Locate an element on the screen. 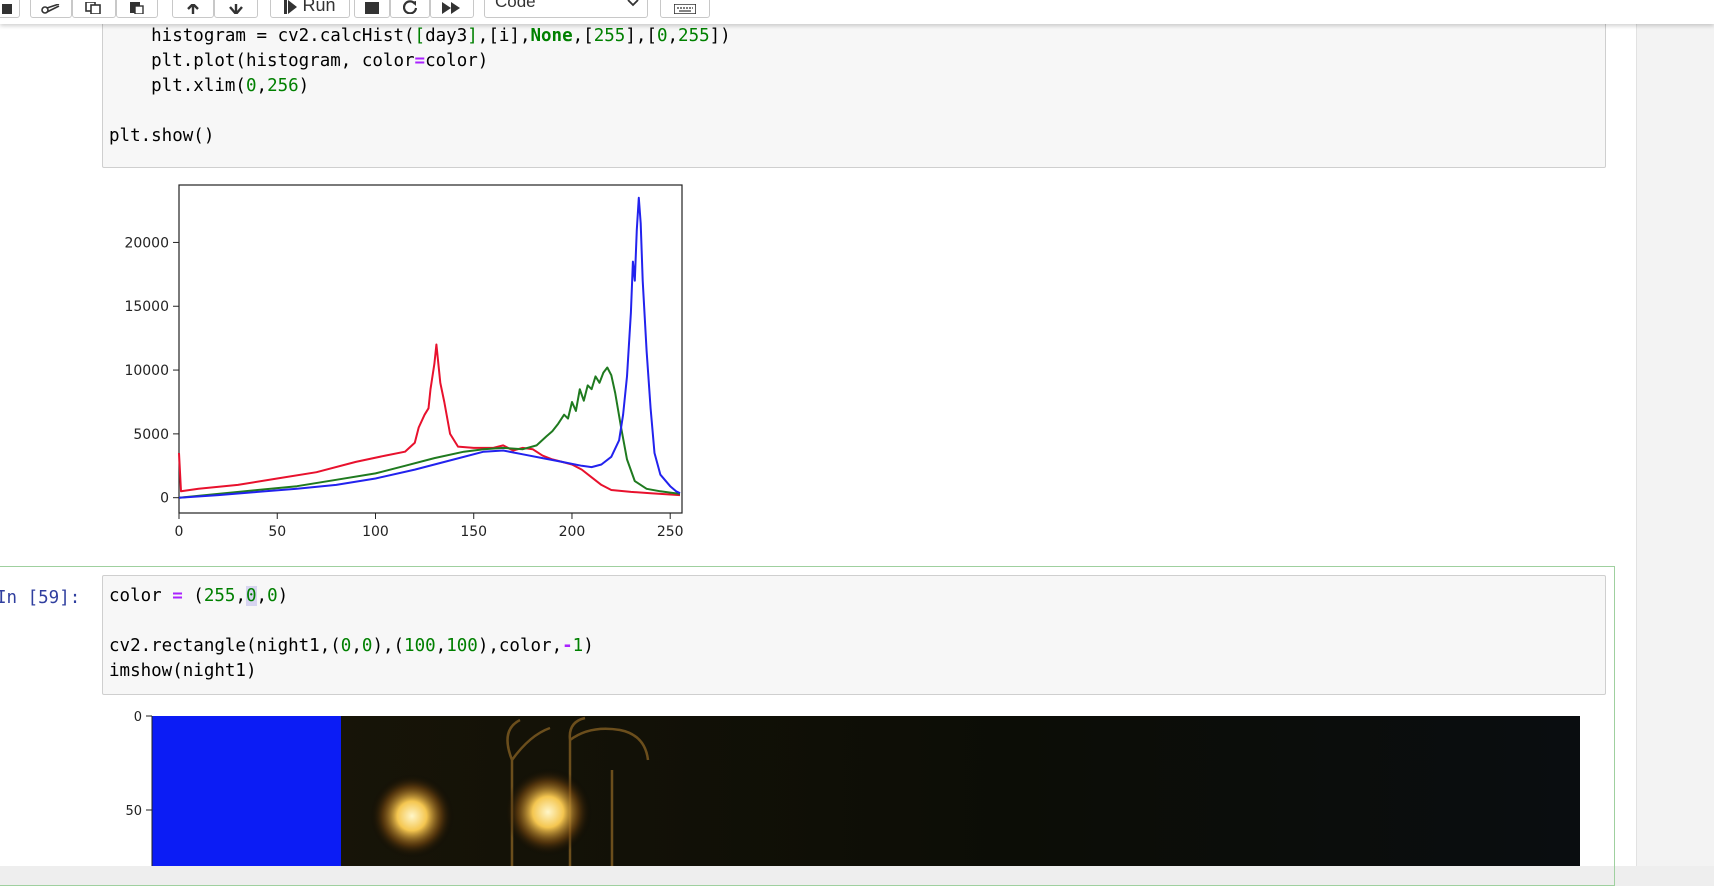 This screenshot has height=886, width=1714. code-line: plt.xlim(0,256) is located at coordinates (209, 86).